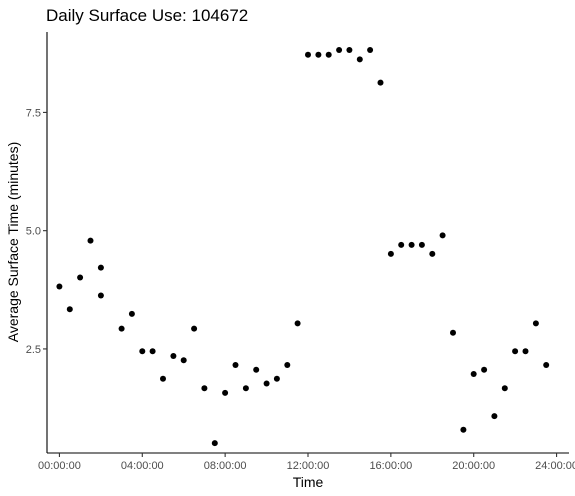 The height and width of the screenshot is (496, 575). I want to click on x-tick-label-2: 08:00:00, so click(225, 466).